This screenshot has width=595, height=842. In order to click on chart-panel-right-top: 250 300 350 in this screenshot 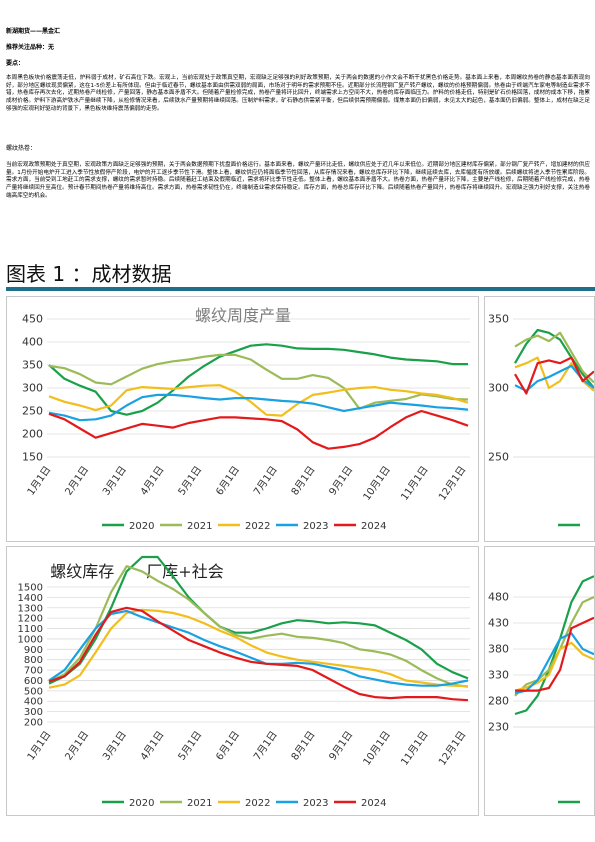, I will do `click(539, 419)`.